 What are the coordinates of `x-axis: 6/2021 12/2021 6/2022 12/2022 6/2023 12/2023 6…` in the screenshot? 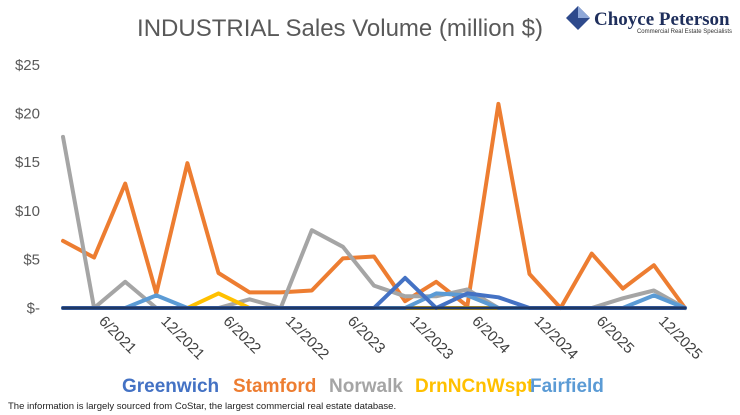 It's located at (400, 338).